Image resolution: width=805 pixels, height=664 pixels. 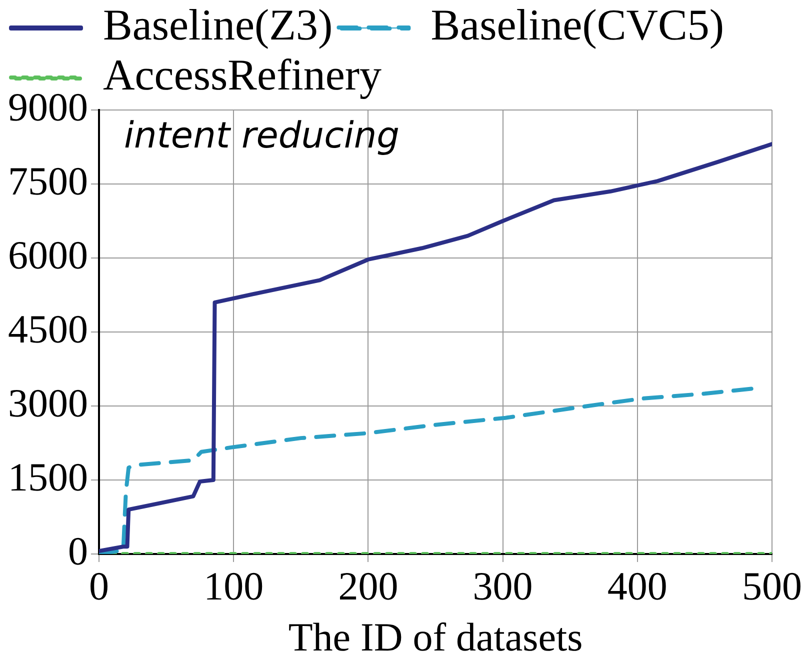 What do you see at coordinates (234, 586) in the screenshot?
I see `x-tick-label: 100` at bounding box center [234, 586].